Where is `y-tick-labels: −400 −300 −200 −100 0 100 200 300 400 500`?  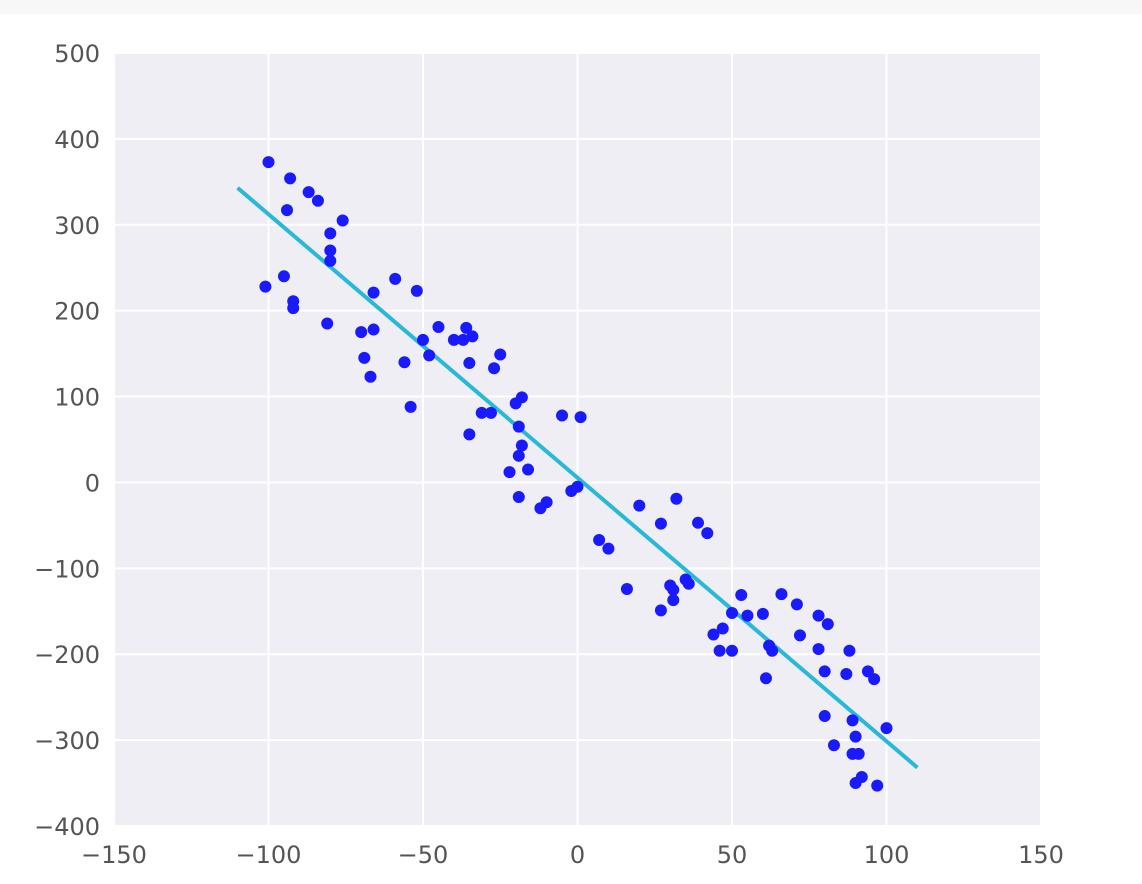 y-tick-labels: −400 −300 −200 −100 0 100 200 300 400 500 is located at coordinates (67, 440).